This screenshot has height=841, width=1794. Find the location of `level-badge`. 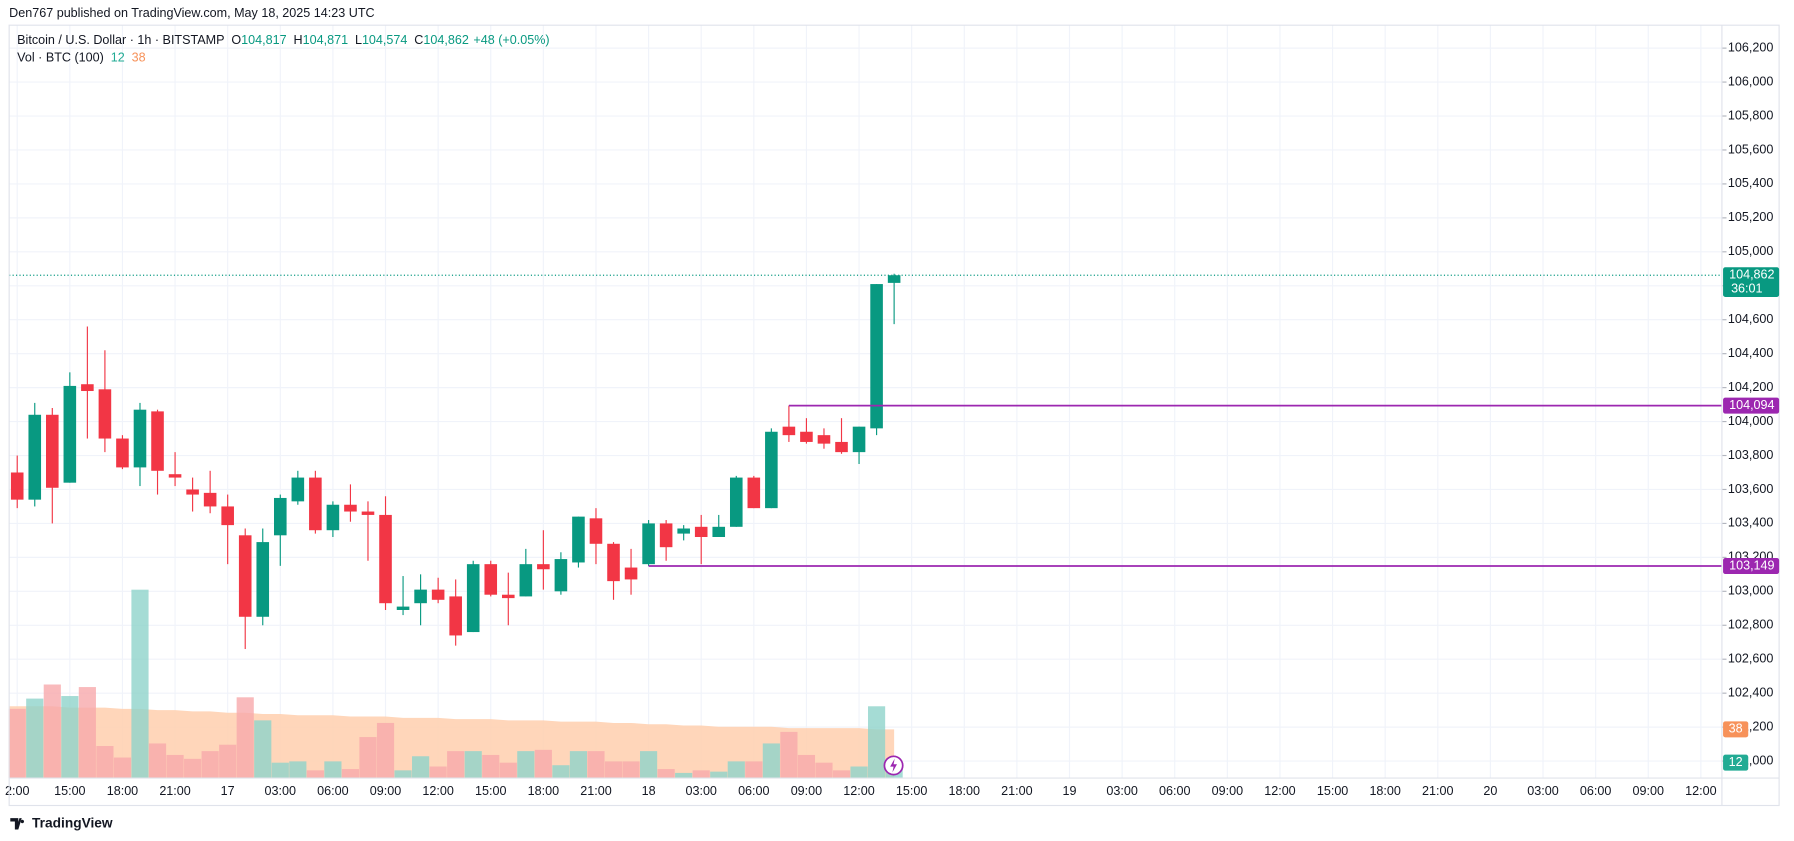

level-badge is located at coordinates (1751, 405).